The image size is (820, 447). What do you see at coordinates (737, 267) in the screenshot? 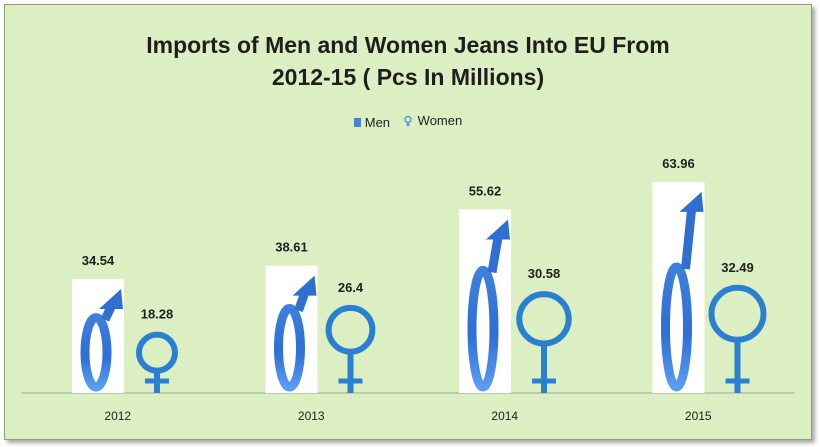
I see `women-value-label: 32.49` at bounding box center [737, 267].